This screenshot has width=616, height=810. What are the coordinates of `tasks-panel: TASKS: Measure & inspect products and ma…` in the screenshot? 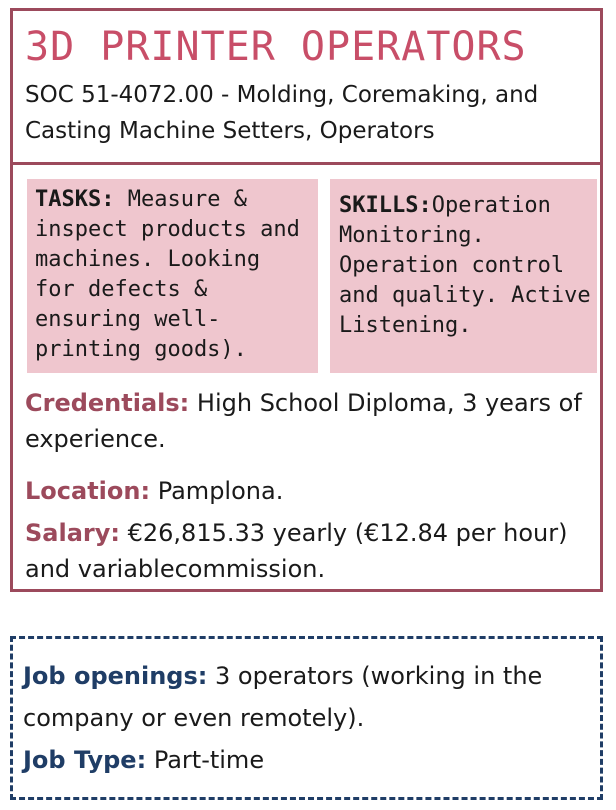 It's located at (172, 276).